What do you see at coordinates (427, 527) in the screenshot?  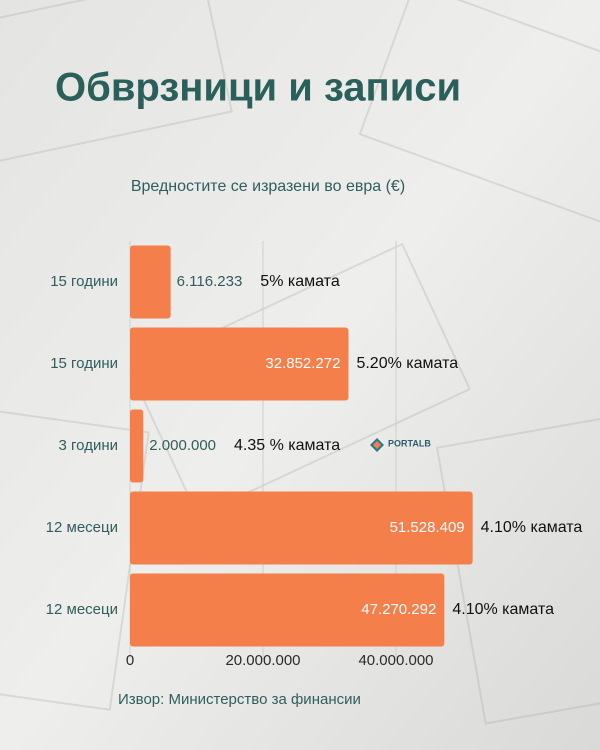 I see `value-label: 51.528.409` at bounding box center [427, 527].